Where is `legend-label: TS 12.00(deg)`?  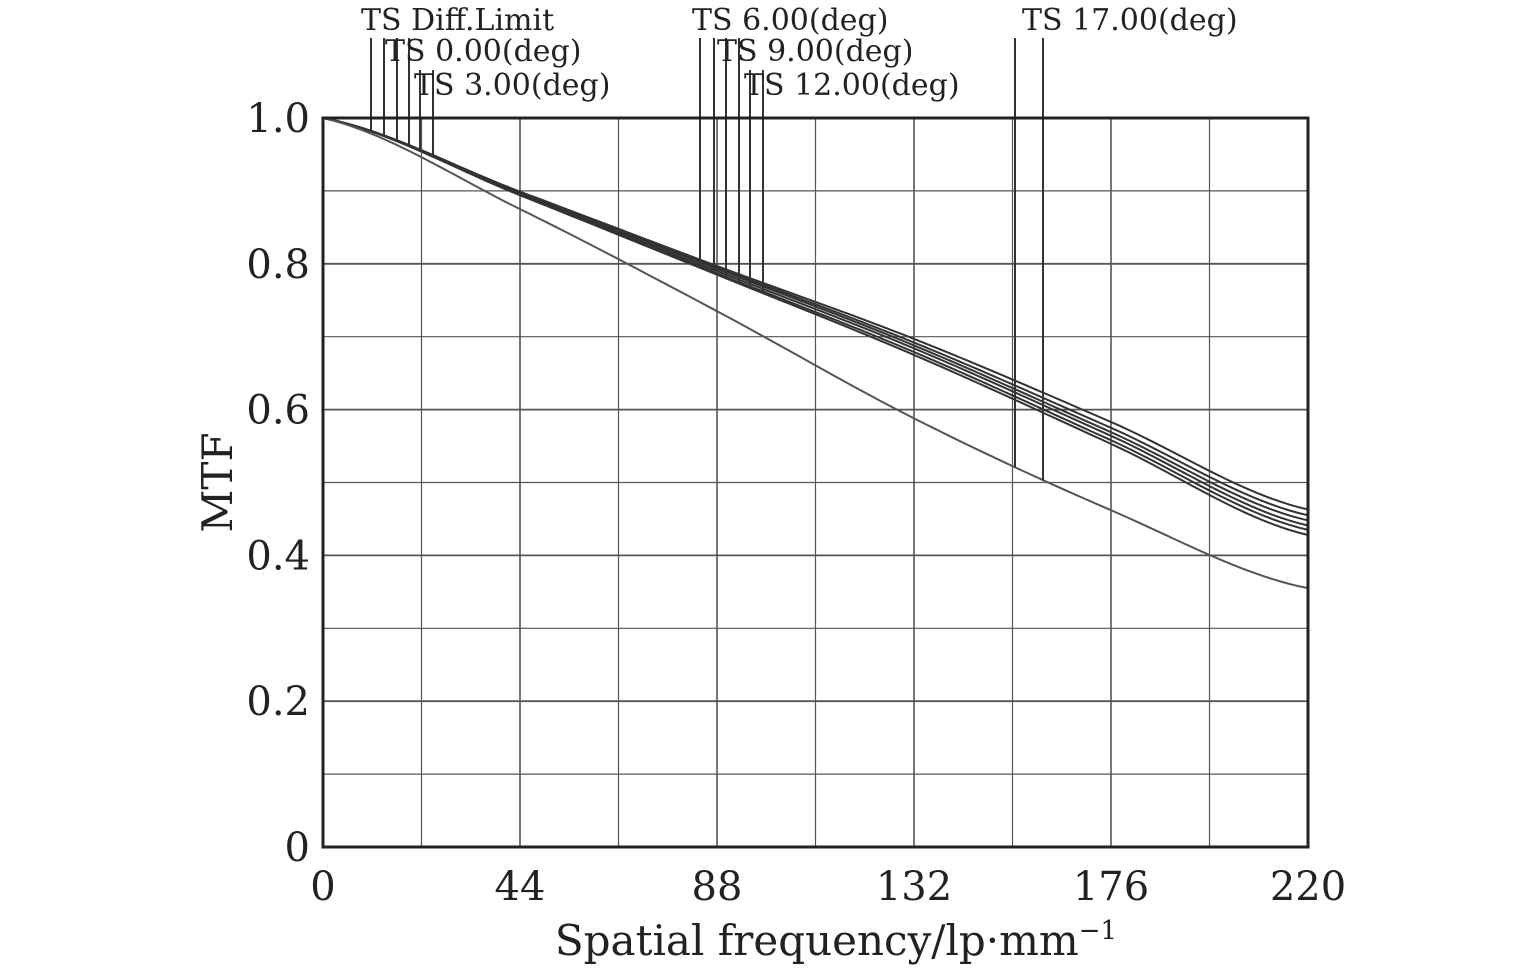
legend-label: TS 12.00(deg) is located at coordinates (852, 85).